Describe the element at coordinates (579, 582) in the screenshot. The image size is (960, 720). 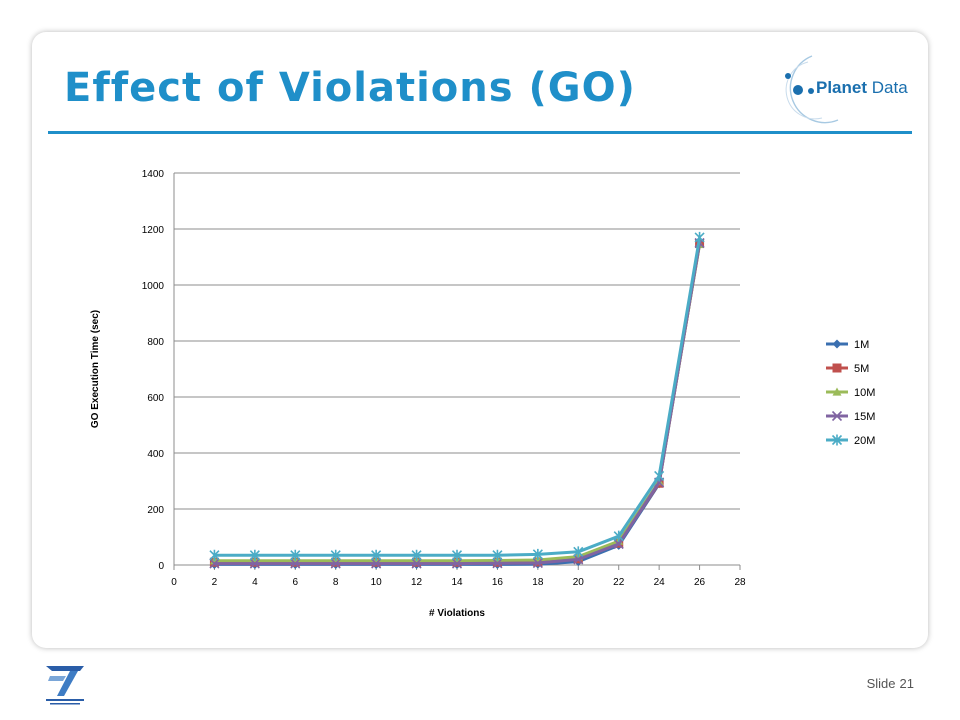
I see `x-tick-label-20: 20` at that location.